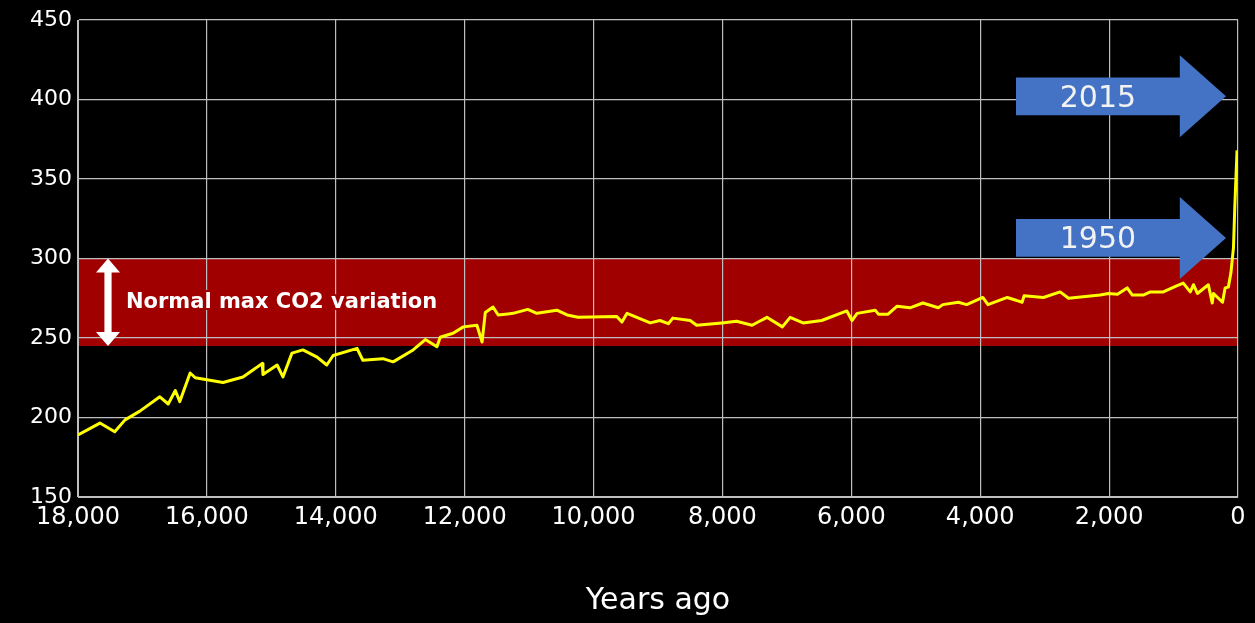  Describe the element at coordinates (51, 98) in the screenshot. I see `y-tick-label: 400` at that location.